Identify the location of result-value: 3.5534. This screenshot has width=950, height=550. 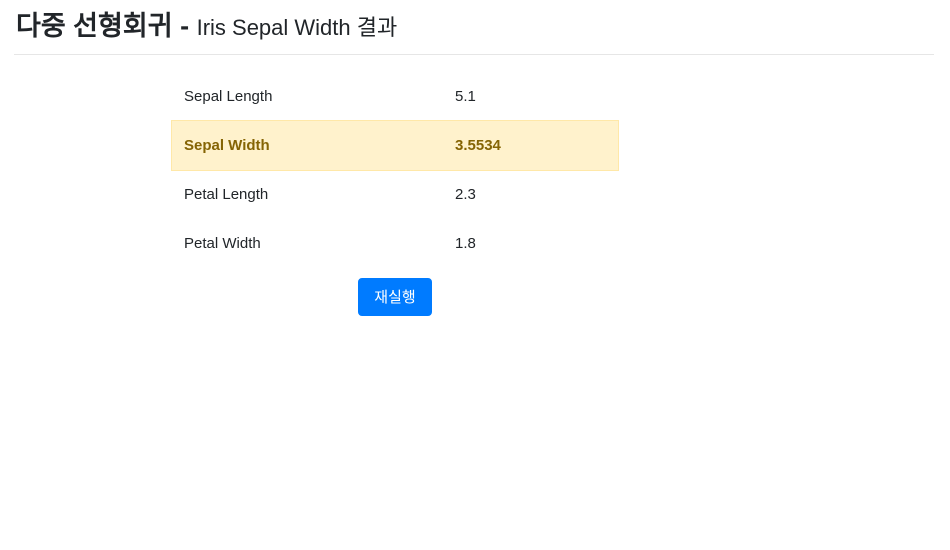
(478, 145).